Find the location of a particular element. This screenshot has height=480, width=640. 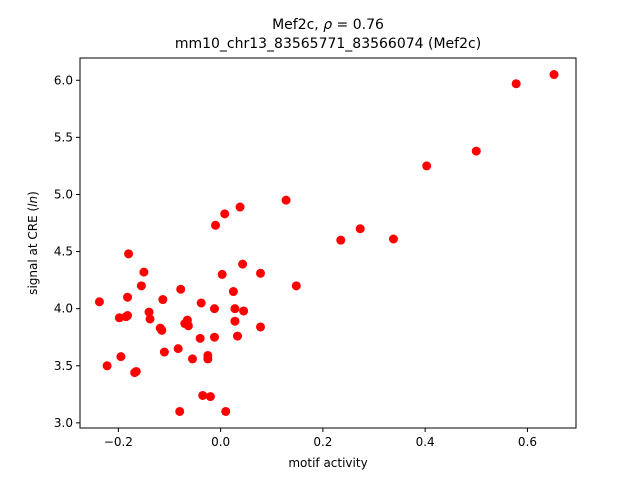

y-tick-label: 4.5 is located at coordinates (63, 252).